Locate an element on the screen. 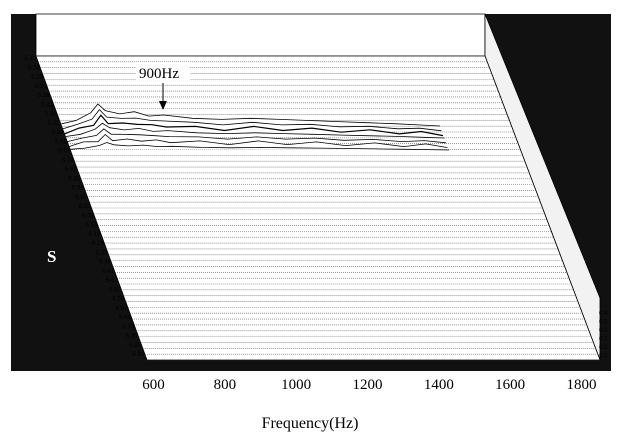 Image resolution: width=621 pixels, height=439 pixels. time-label: 5.91 is located at coordinates (78, 188).